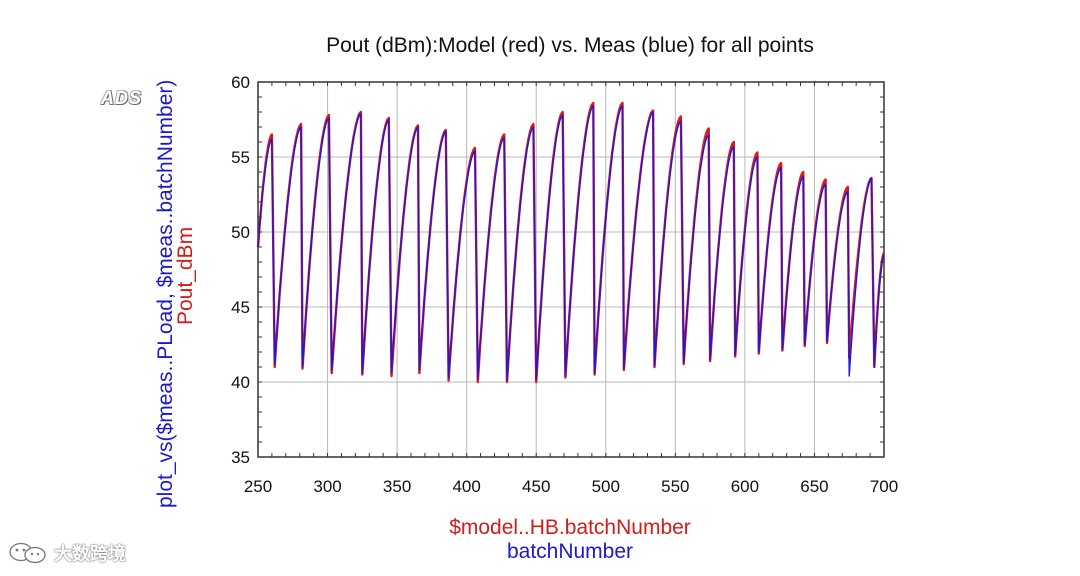  What do you see at coordinates (745, 486) in the screenshot?
I see `x-tick-label: 600` at bounding box center [745, 486].